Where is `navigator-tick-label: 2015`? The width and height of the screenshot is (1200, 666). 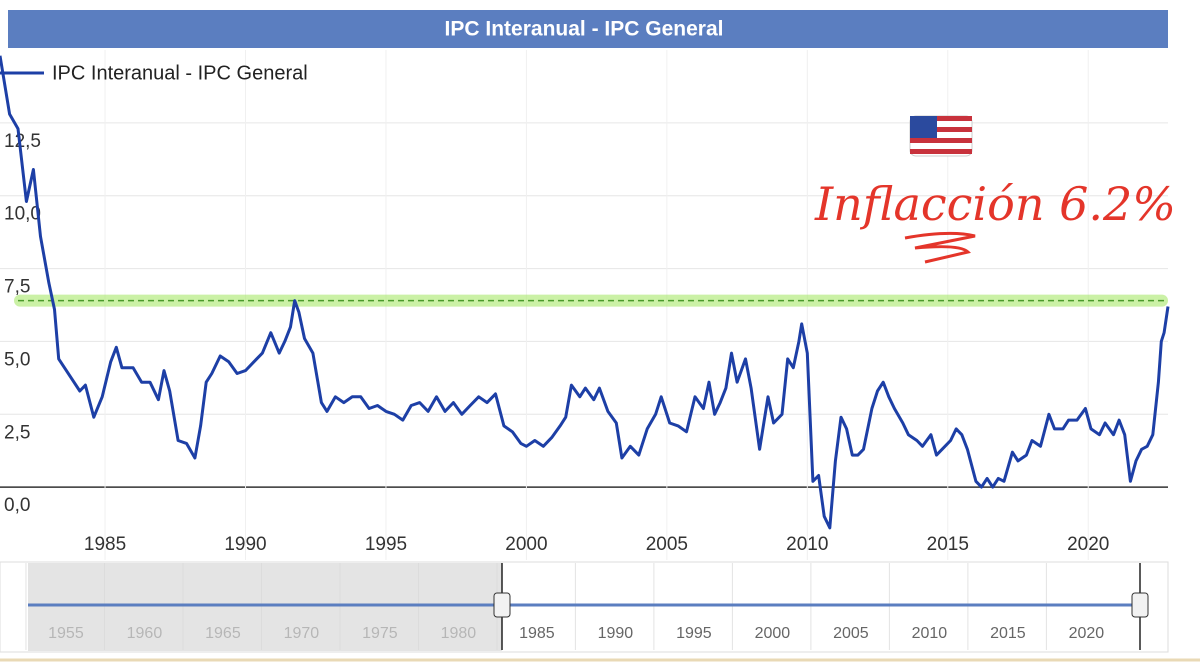
navigator-tick-label: 2015 is located at coordinates (1008, 633).